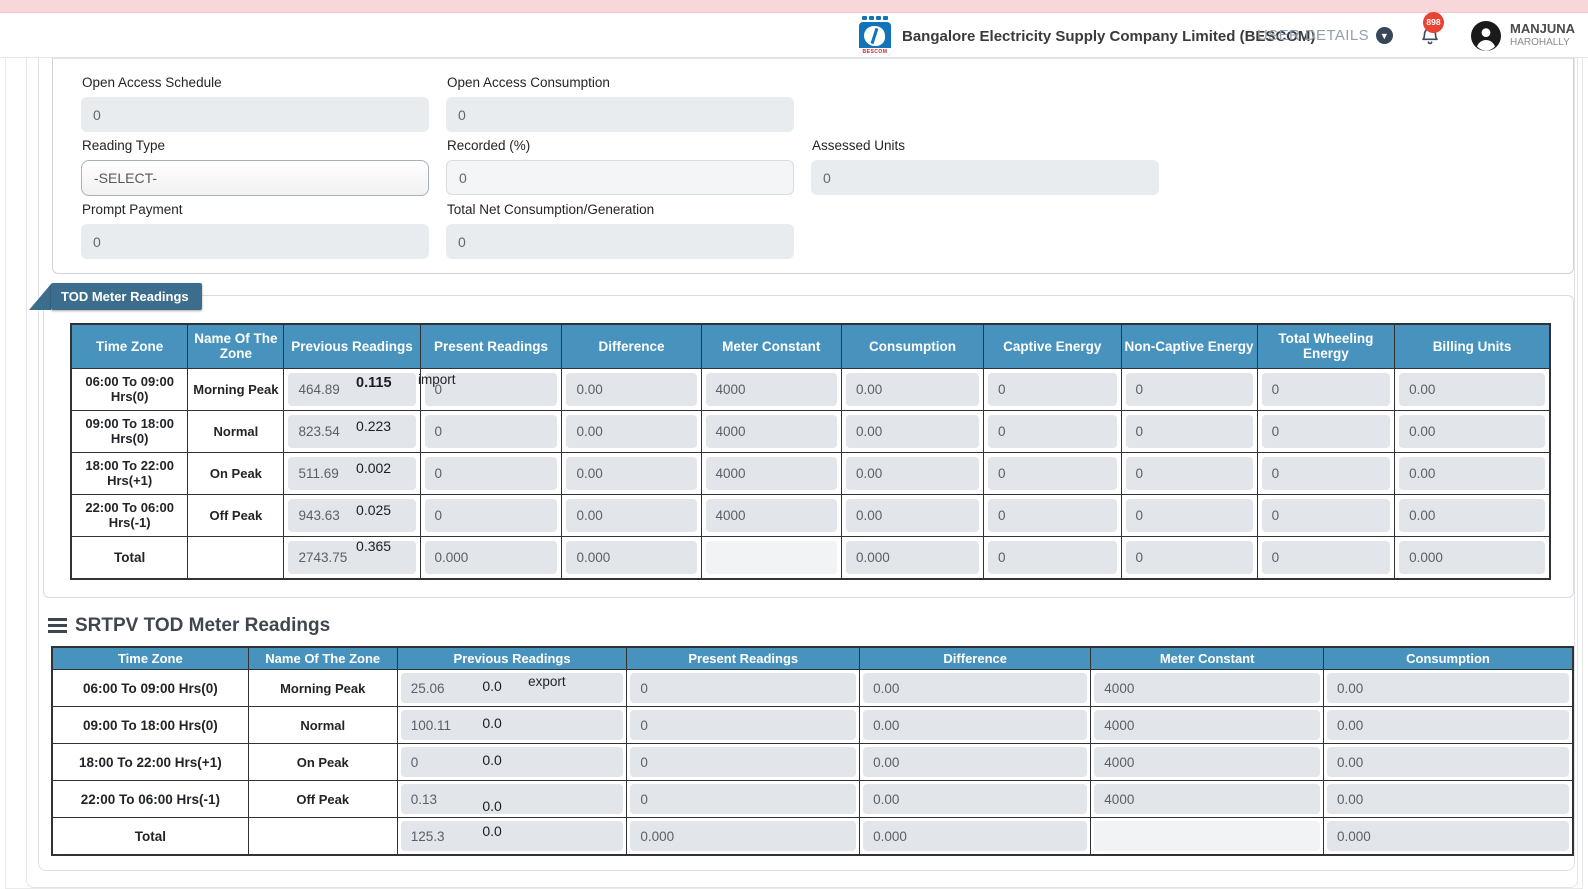 The height and width of the screenshot is (889, 1588). Describe the element at coordinates (512, 725) in the screenshot. I see `readonly-value-input: 100.11` at that location.